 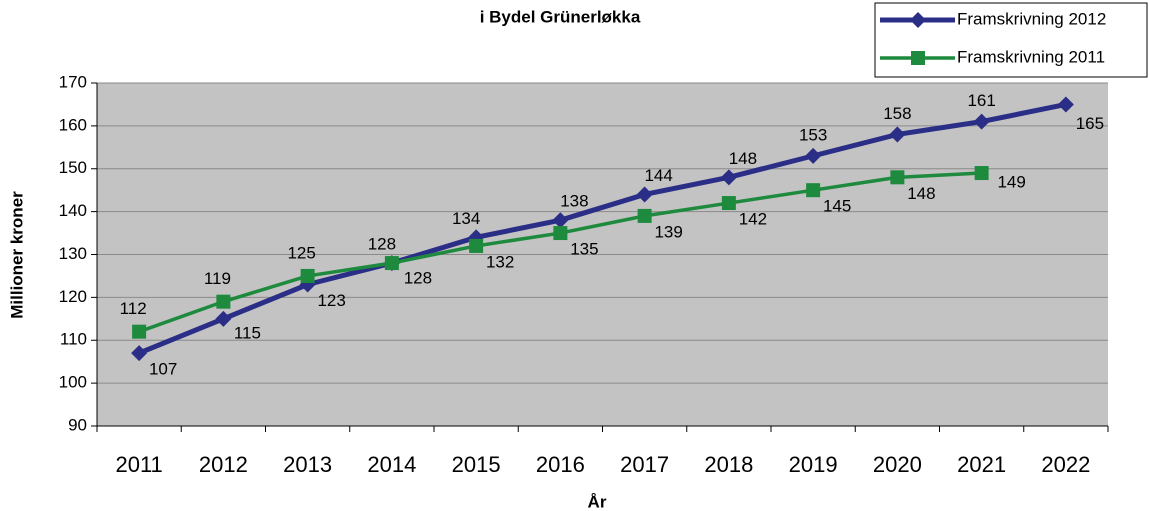 I want to click on legend-label: Framskrivning 2011, so click(x=1031, y=56).